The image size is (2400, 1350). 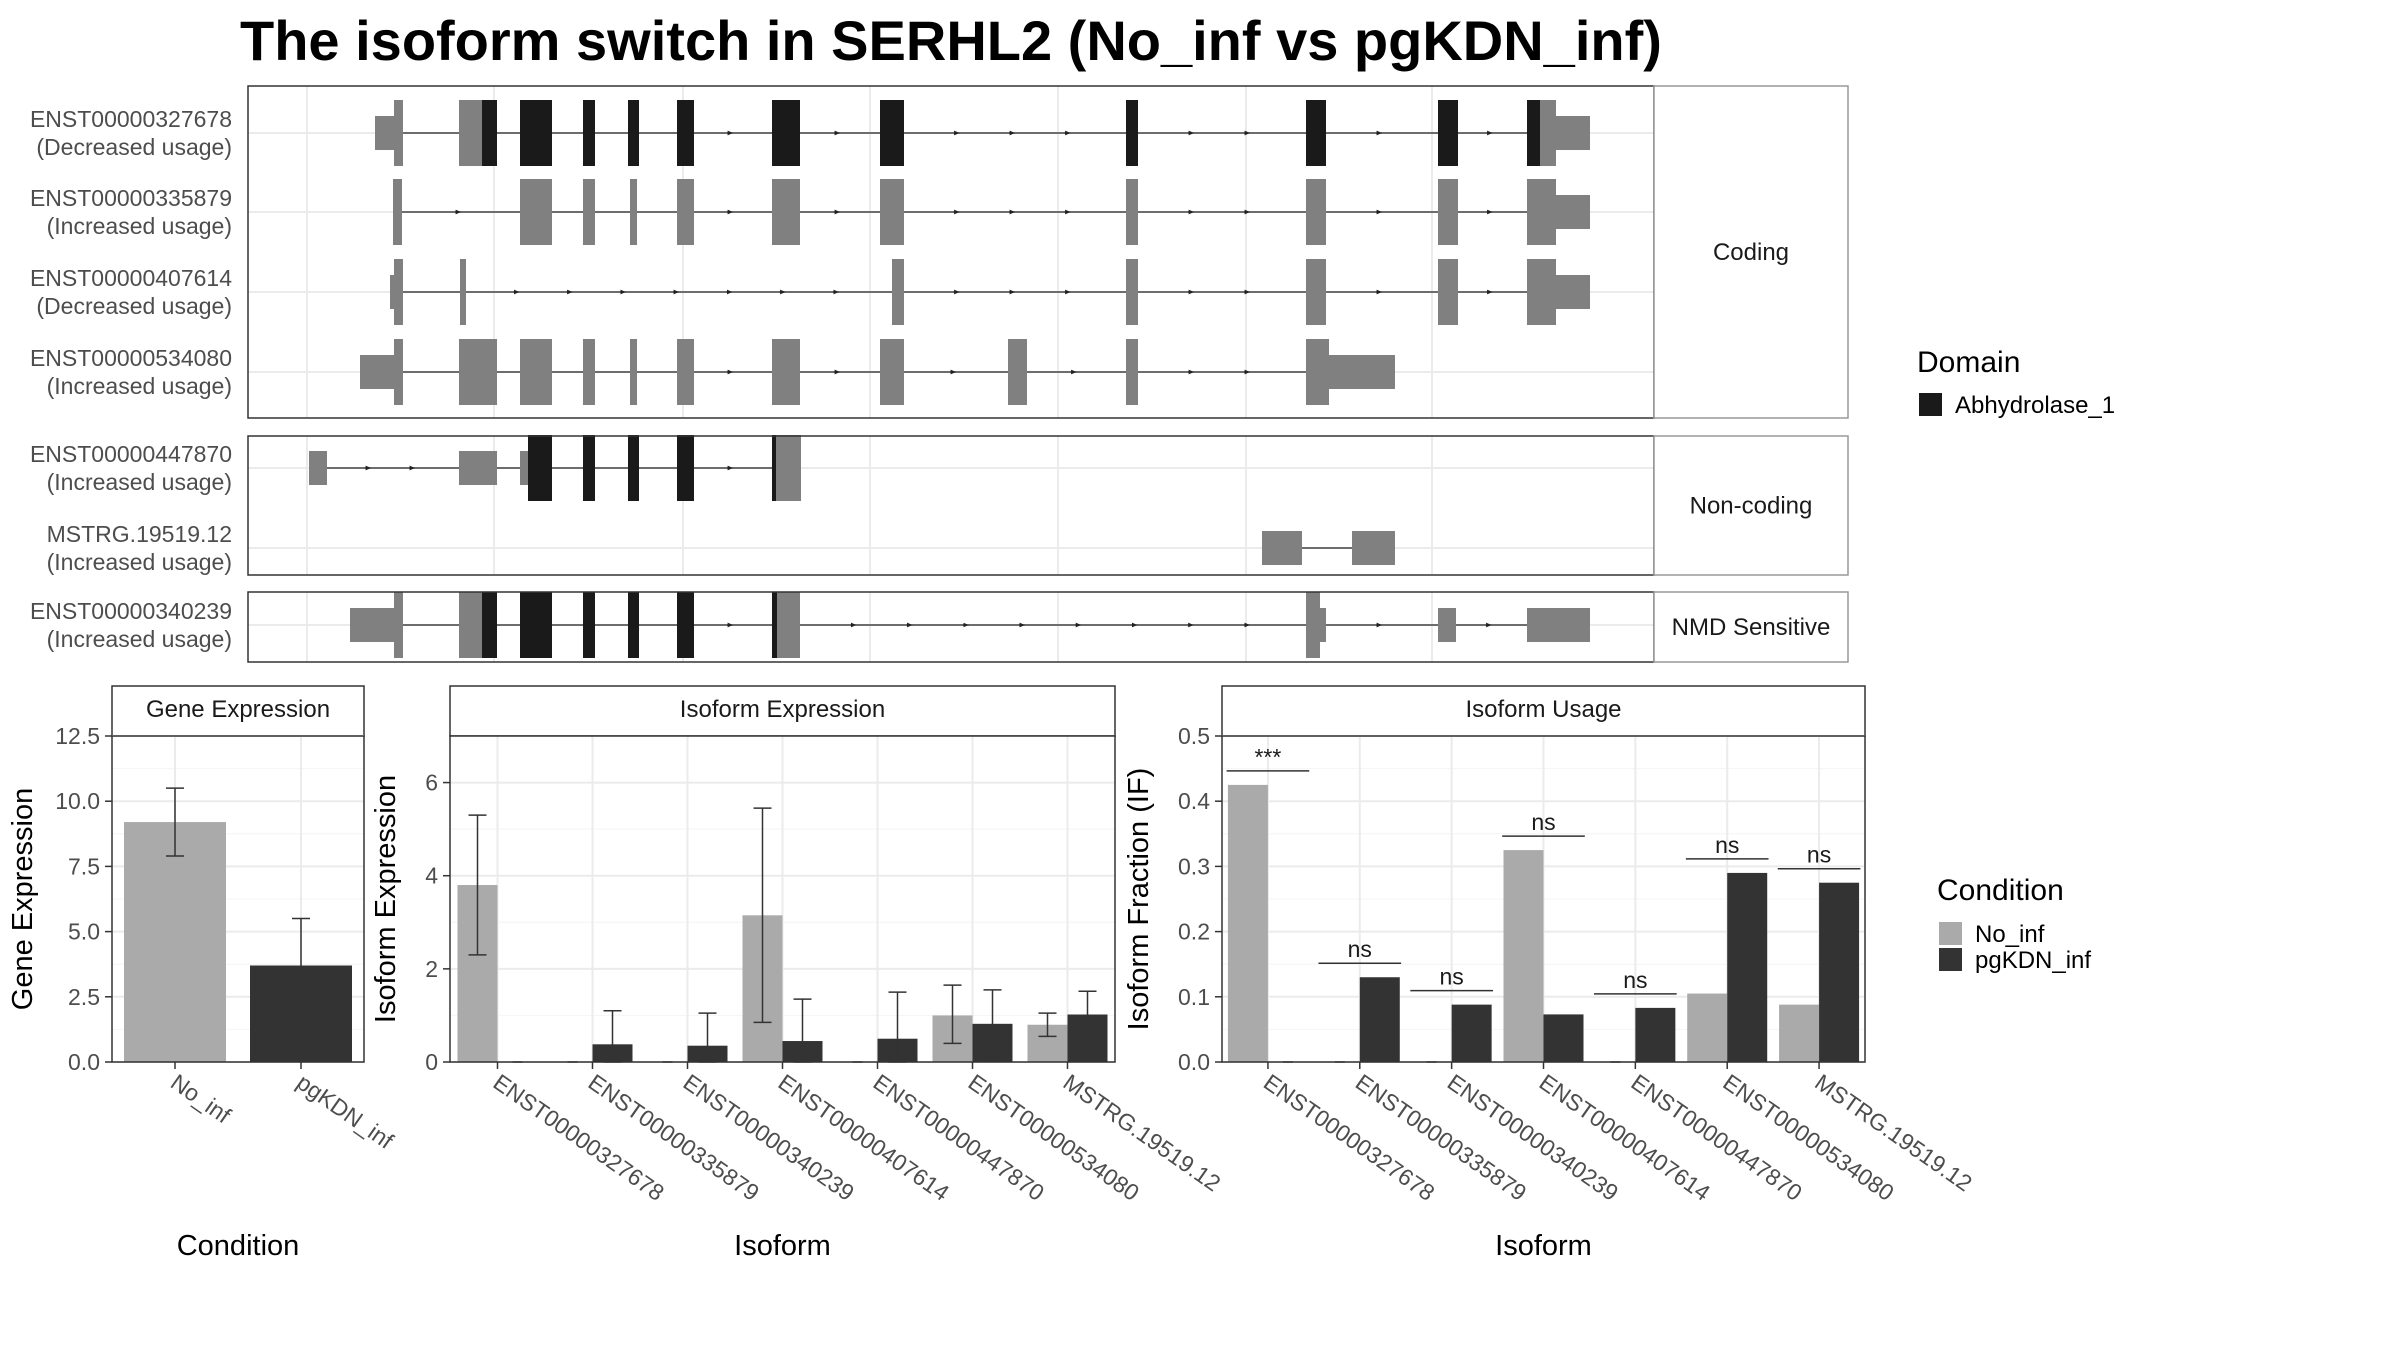 What do you see at coordinates (1950, 959) in the screenshot?
I see `condition-swatch-pgkdn-inf` at bounding box center [1950, 959].